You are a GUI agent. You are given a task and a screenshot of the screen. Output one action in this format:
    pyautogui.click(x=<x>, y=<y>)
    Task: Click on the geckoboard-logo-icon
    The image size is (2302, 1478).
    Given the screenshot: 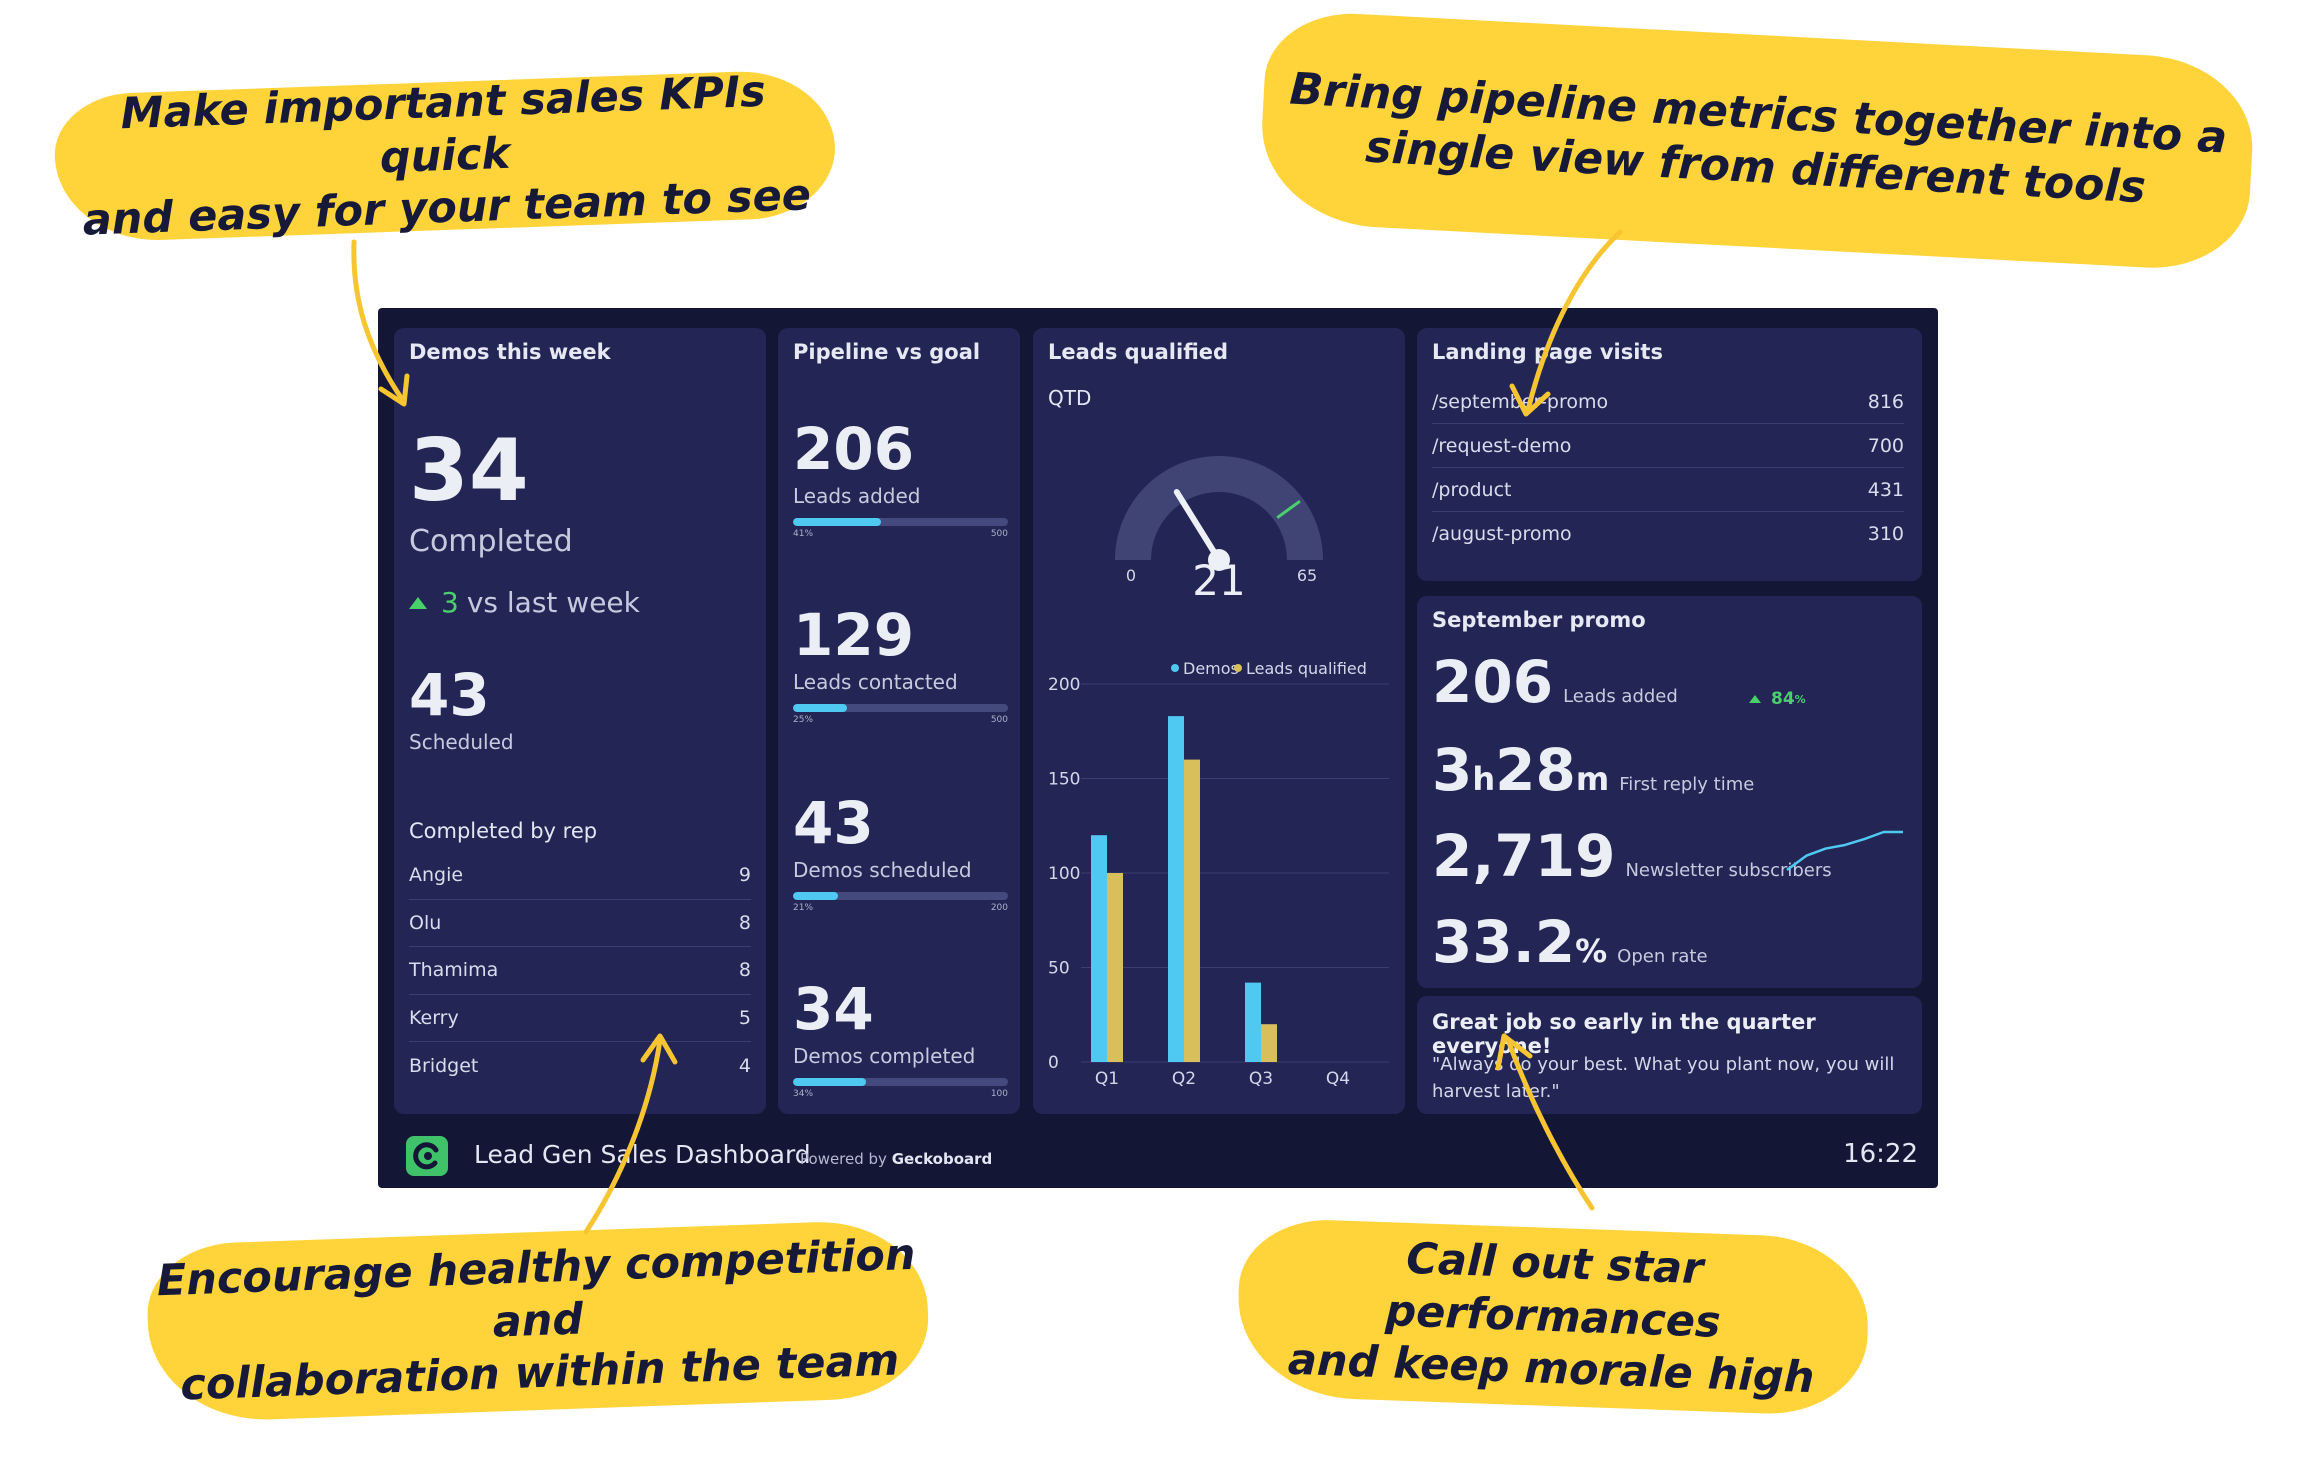 What is the action you would take?
    pyautogui.click(x=427, y=1156)
    